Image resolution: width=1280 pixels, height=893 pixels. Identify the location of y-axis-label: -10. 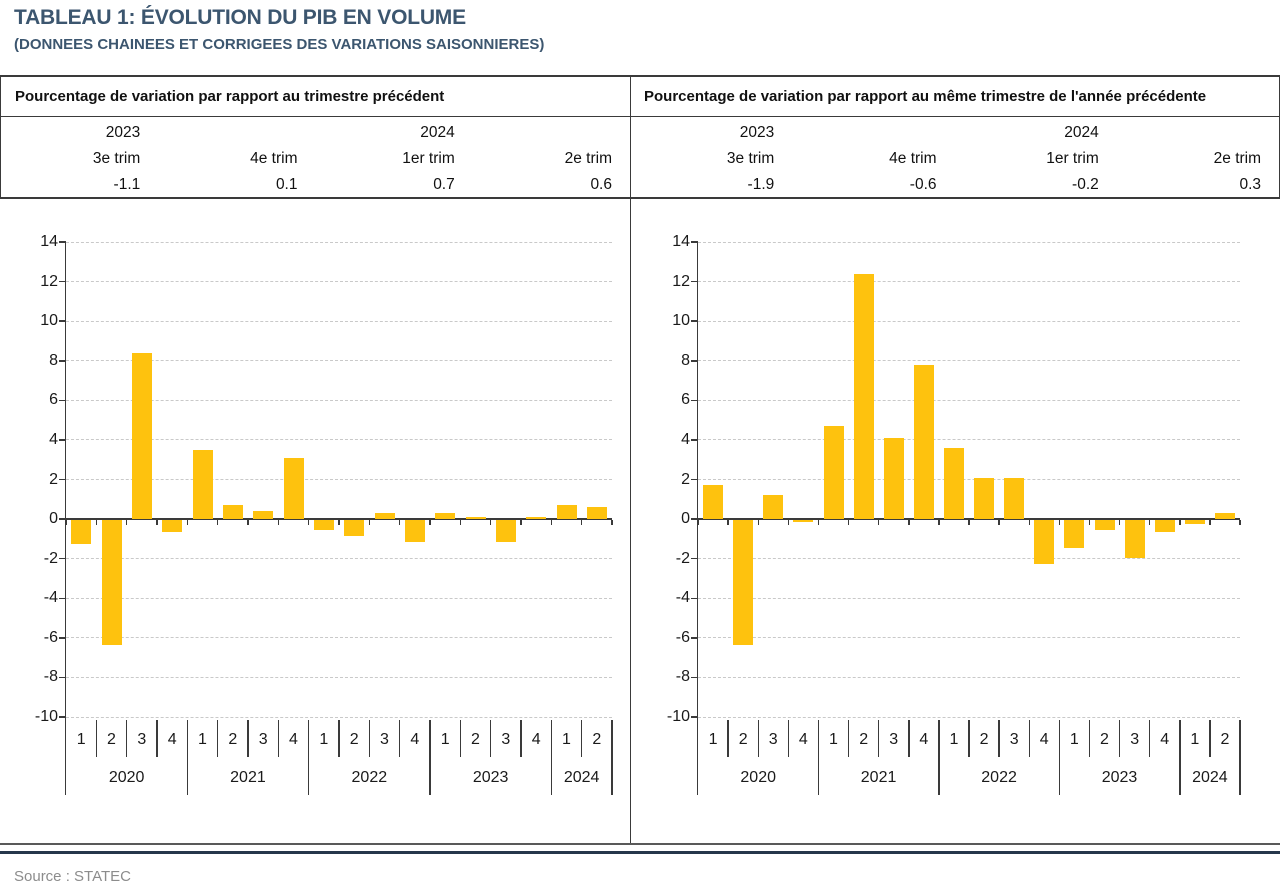
(46, 716).